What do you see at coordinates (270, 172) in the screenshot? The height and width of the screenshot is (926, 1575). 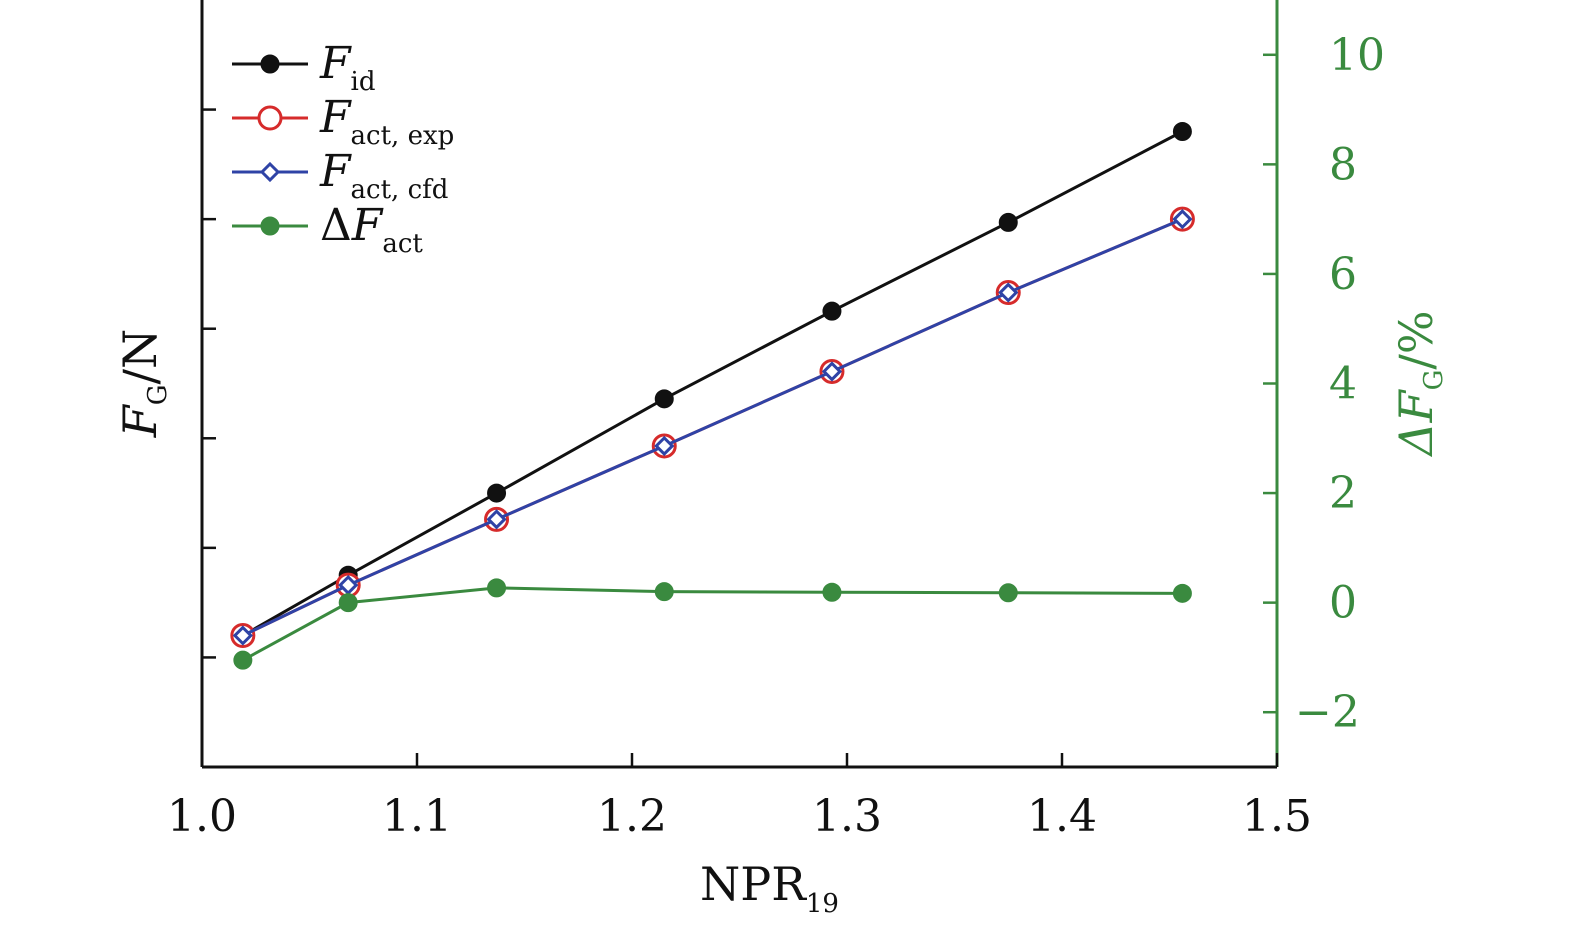 I see `legend-marker-f-act-cfd` at bounding box center [270, 172].